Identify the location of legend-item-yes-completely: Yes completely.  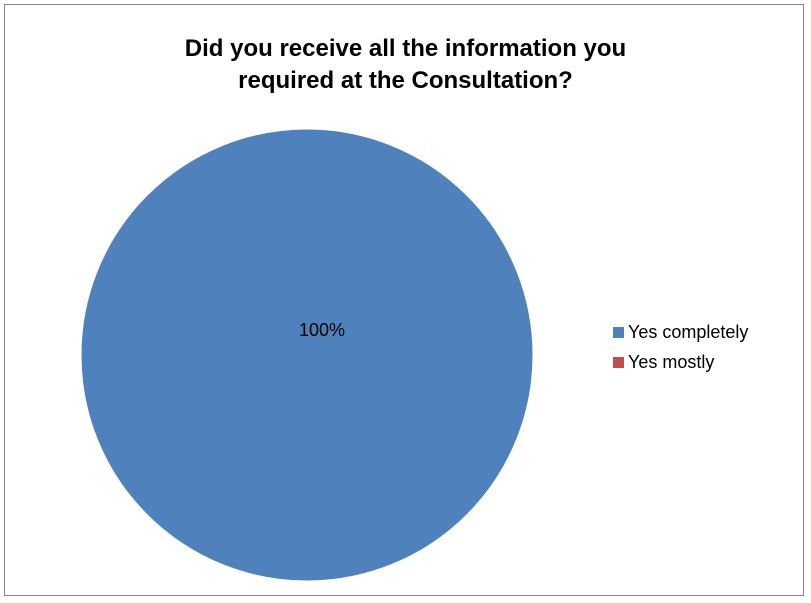
(680, 332).